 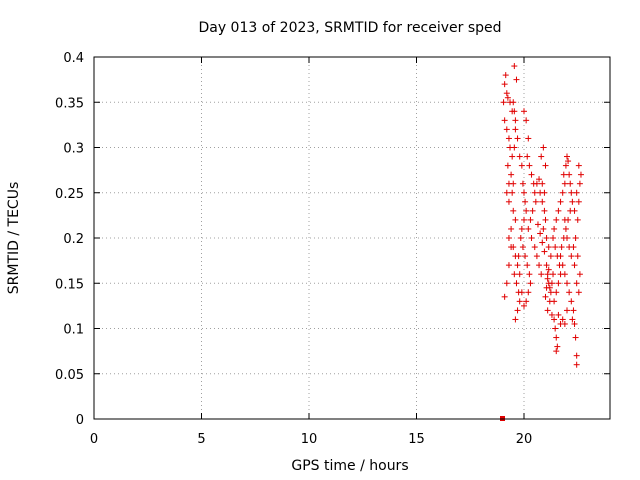 I want to click on data-points, so click(x=542, y=242).